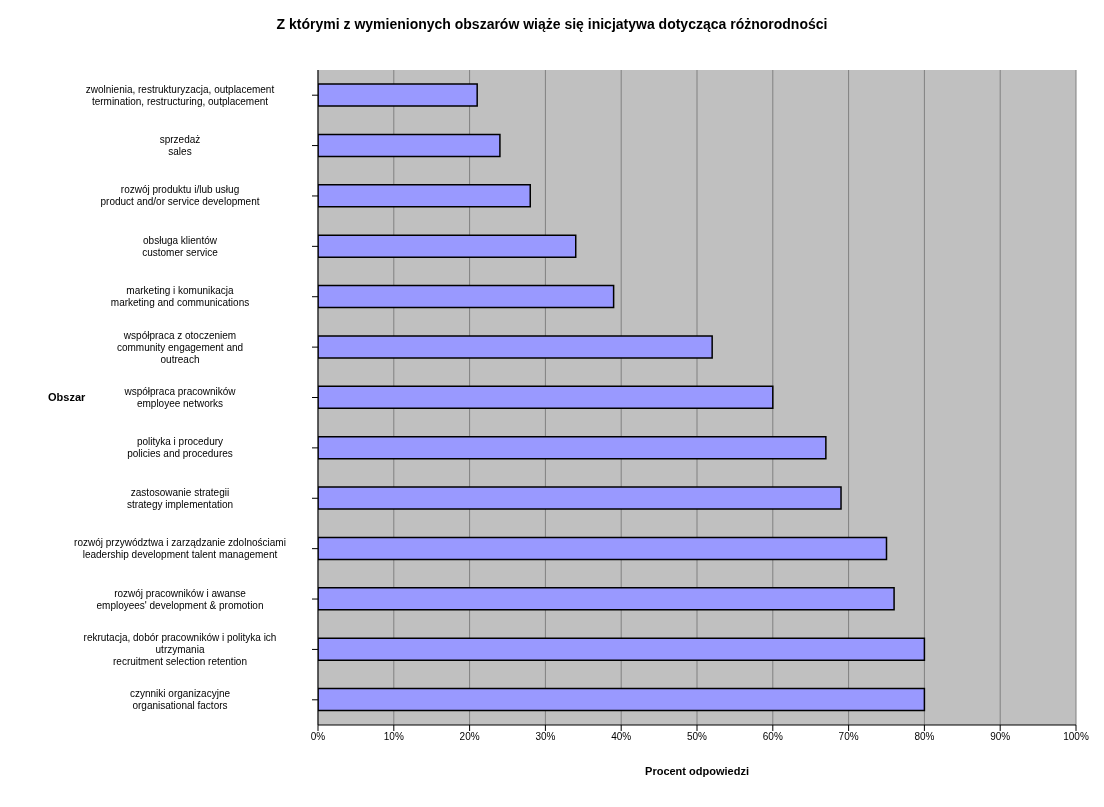  Describe the element at coordinates (697, 737) in the screenshot. I see `x-tick-label: 50%` at that location.